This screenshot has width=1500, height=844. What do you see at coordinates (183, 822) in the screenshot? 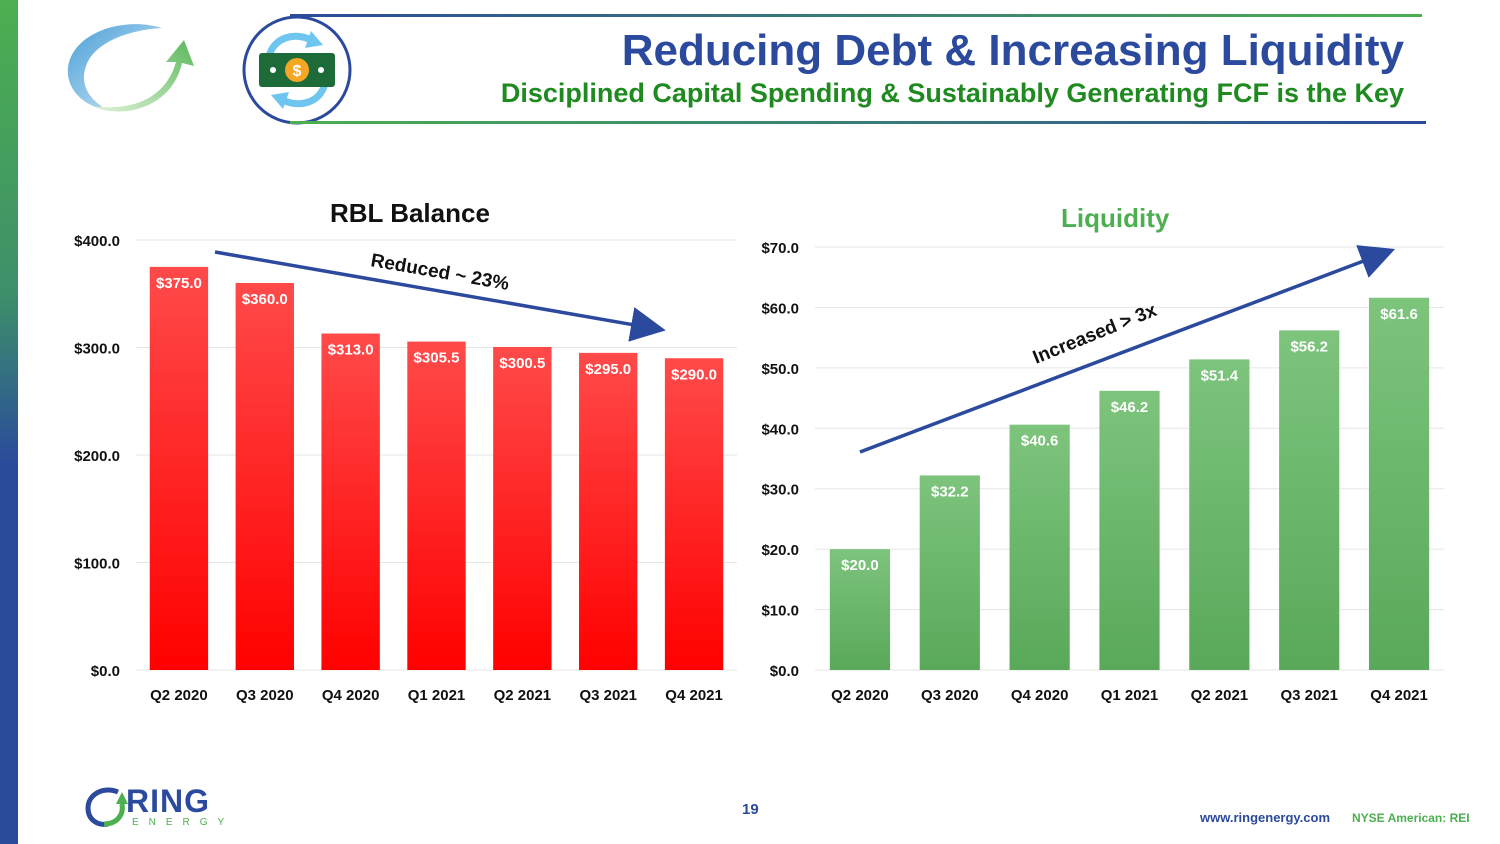
I see `ring-logo-subtext: ENERGY` at bounding box center [183, 822].